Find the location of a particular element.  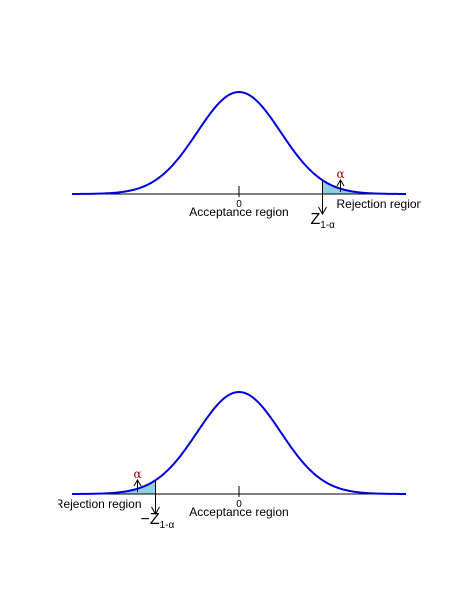

critical-value-label: Z1-α is located at coordinates (323, 221).